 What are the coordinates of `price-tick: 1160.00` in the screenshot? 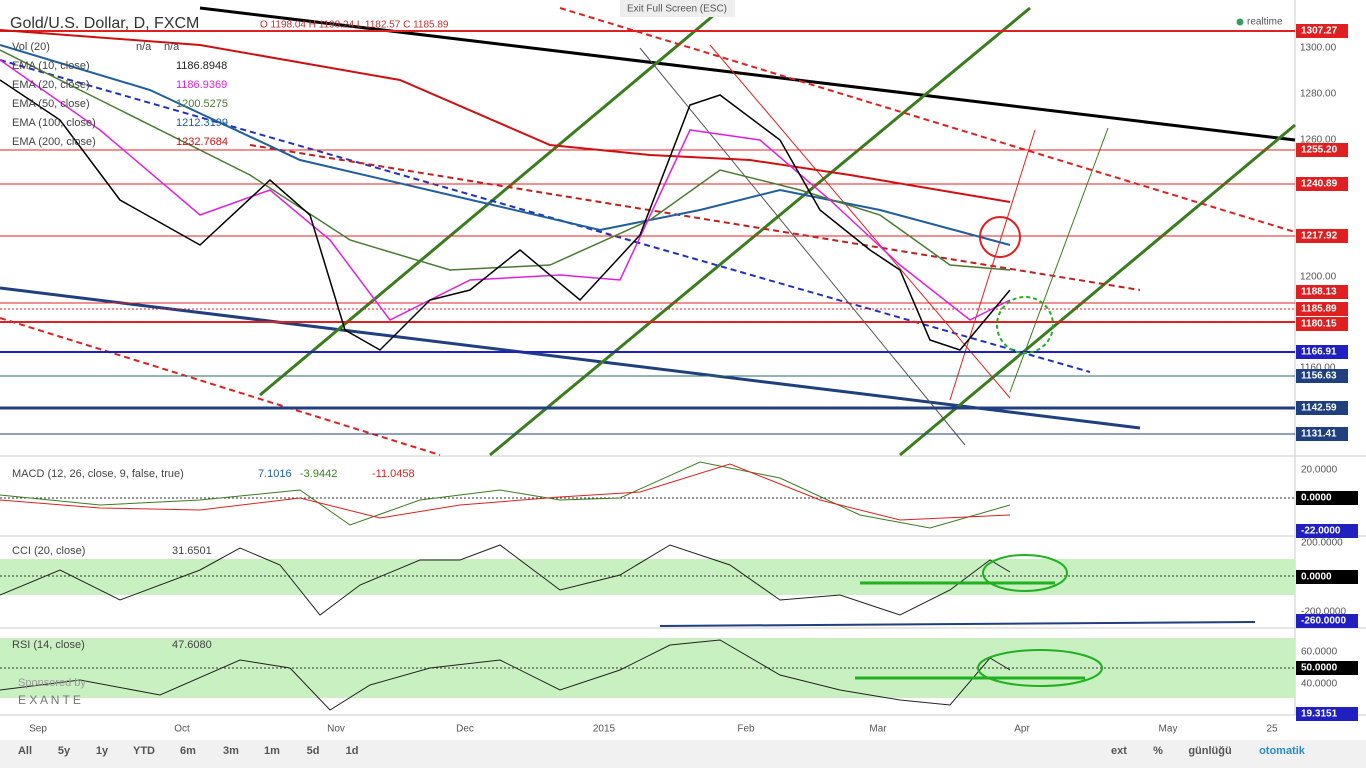 It's located at (1318, 368).